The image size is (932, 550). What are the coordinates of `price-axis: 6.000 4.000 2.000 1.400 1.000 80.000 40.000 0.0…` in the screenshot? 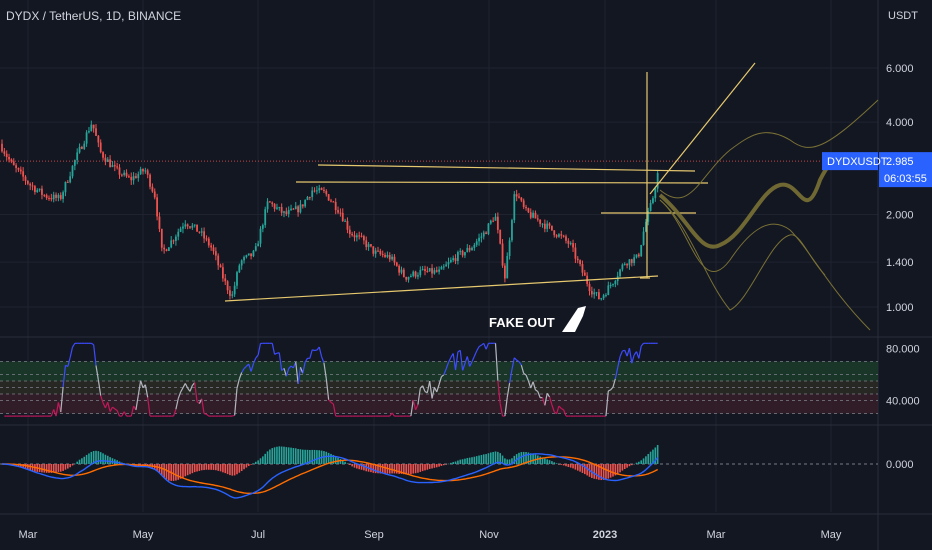 It's located at (903, 267).